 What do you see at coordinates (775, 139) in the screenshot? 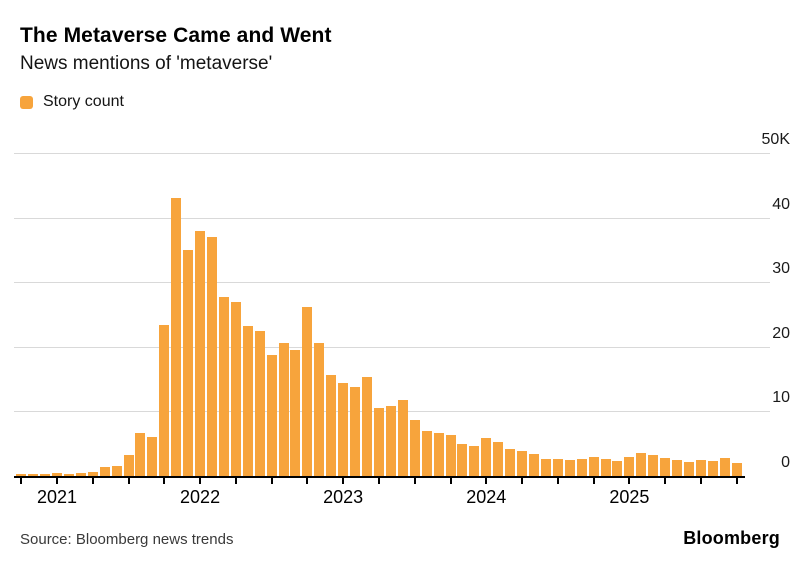
I see `y-axis-label-50K: 50K` at bounding box center [775, 139].